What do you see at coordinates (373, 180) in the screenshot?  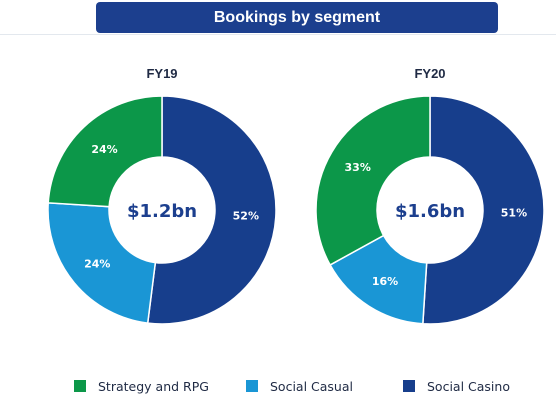 I see `slice-fy20-strategy-and-rpg` at bounding box center [373, 180].